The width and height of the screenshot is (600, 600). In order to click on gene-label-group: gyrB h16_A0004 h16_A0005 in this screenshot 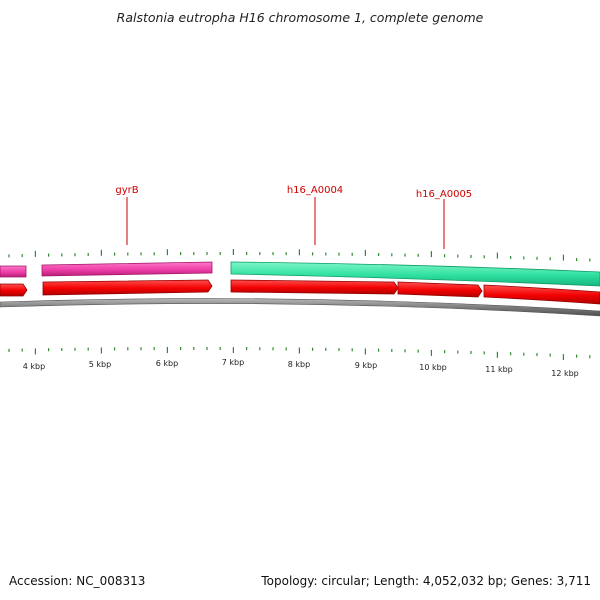, I will do `click(293, 217)`.